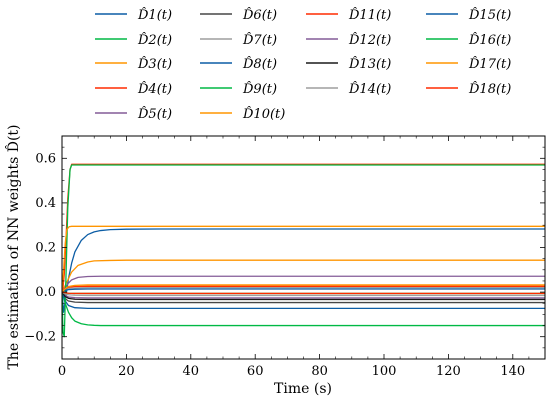 The image size is (550, 401). I want to click on legend-entry-14: D̂14(t), so click(369, 89).